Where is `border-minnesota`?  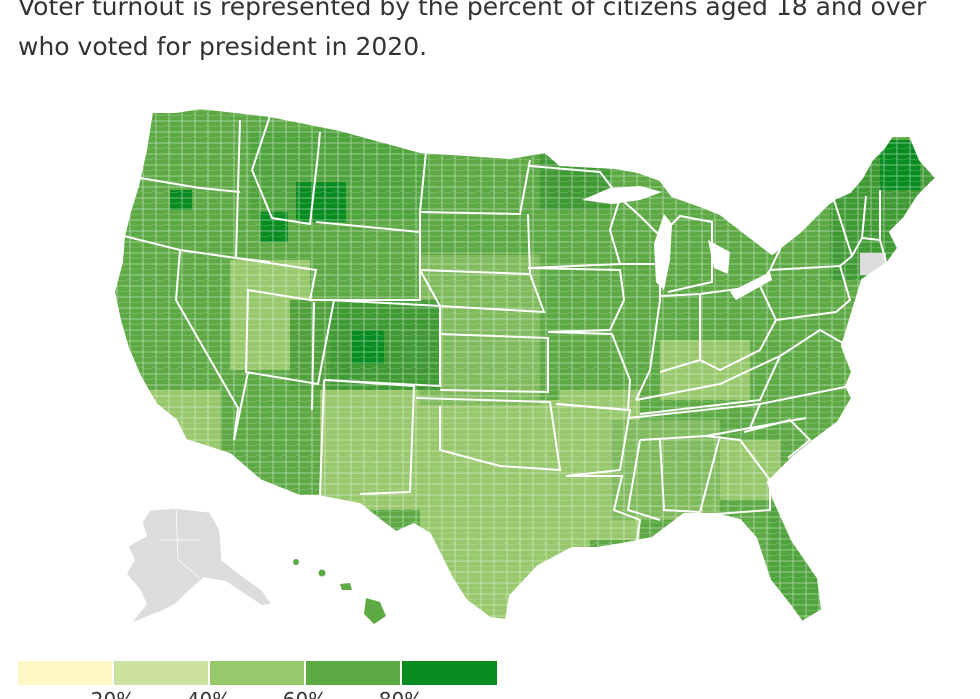 border-minnesota is located at coordinates (574, 217).